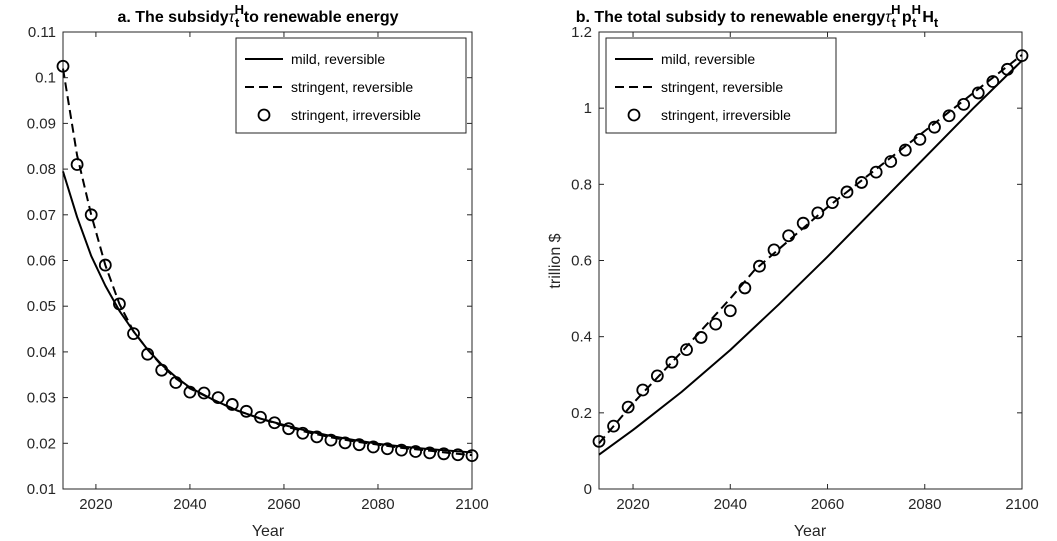 The image size is (1057, 541). I want to click on chart-a-legend-box, so click(351, 85).